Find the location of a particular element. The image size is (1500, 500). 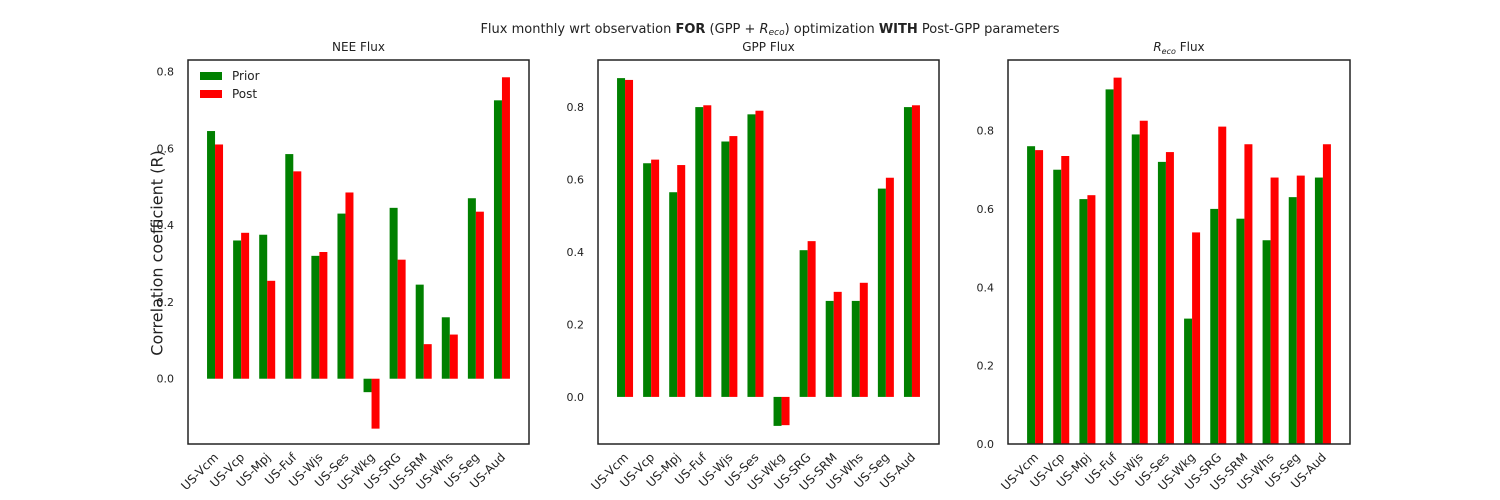

legend: Prior Post is located at coordinates (230, 85).